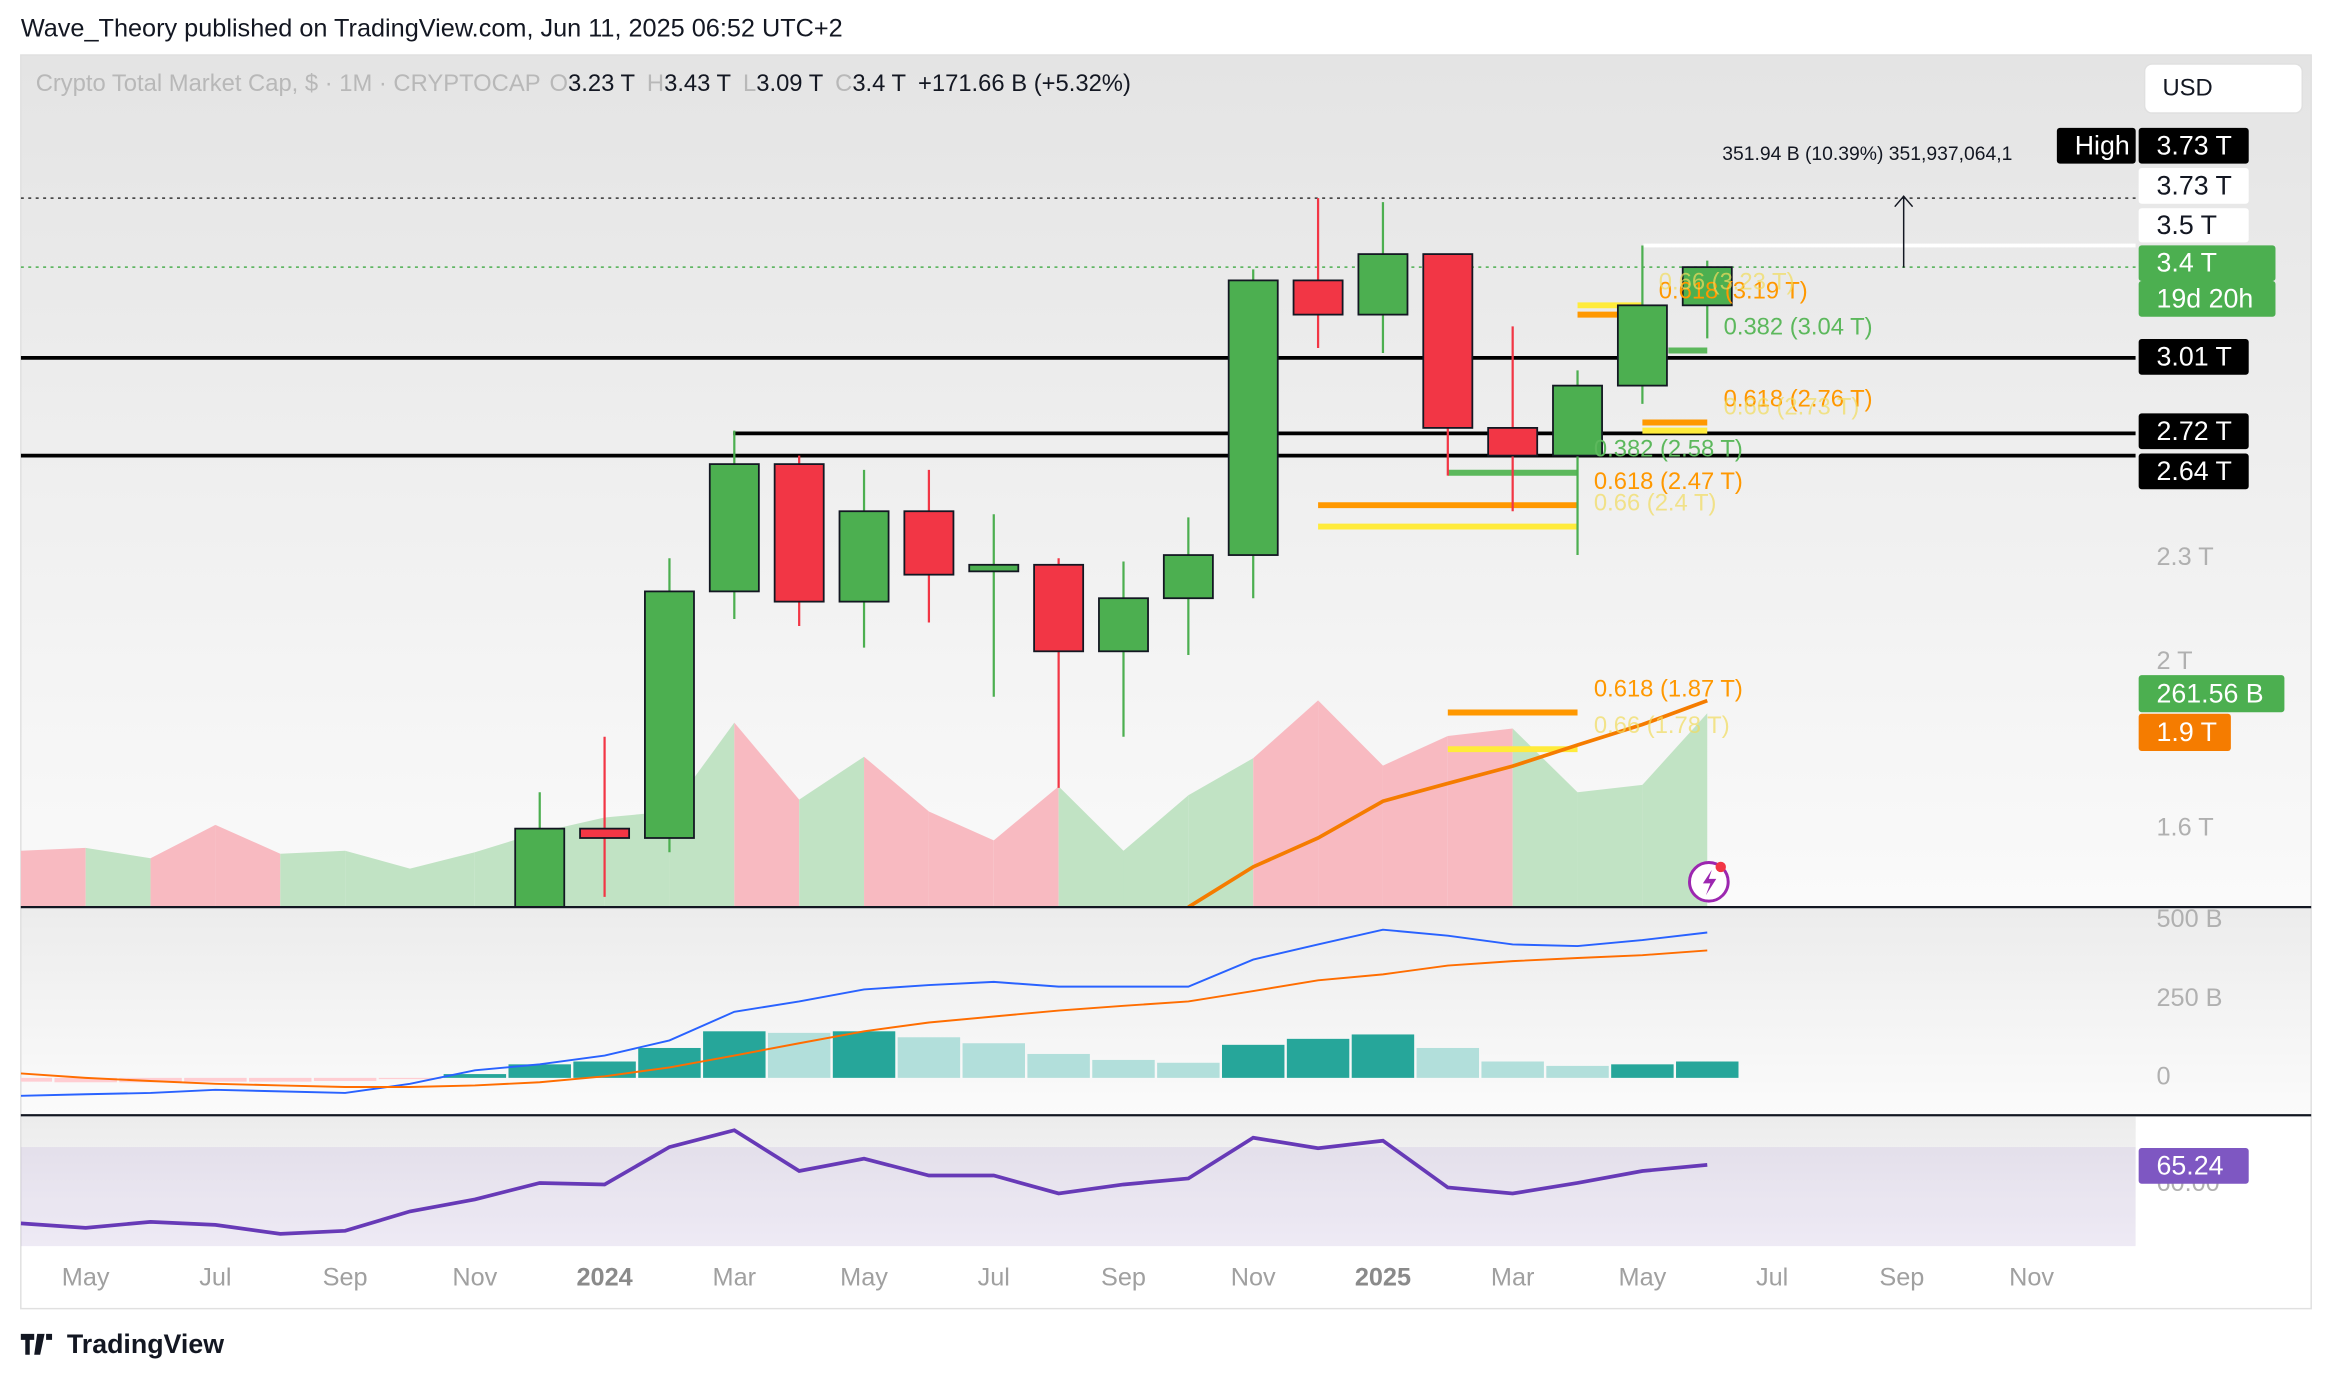 This screenshot has height=1380, width=2332. What do you see at coordinates (2164, 1077) in the screenshot?
I see `y-tick-label: 0` at bounding box center [2164, 1077].